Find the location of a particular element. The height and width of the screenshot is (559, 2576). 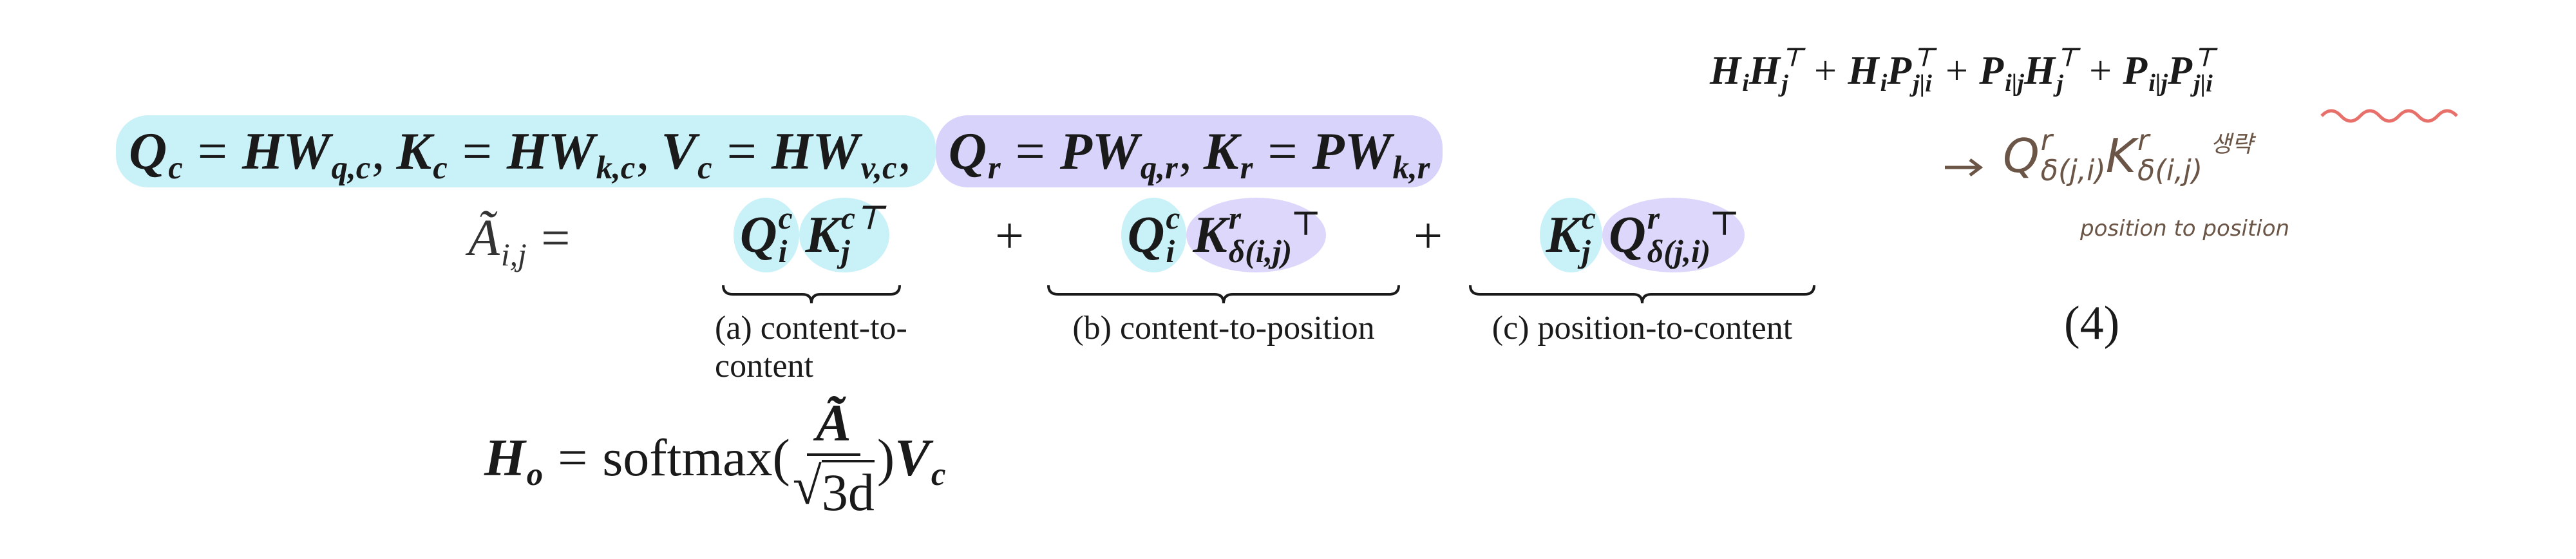

subscript: i,j is located at coordinates (513, 254).